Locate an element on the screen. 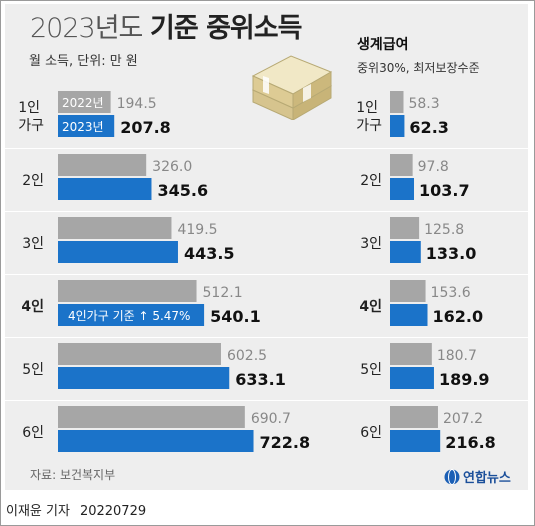 The width and height of the screenshot is (535, 526). value-label-2023: 345.6 is located at coordinates (182, 190).